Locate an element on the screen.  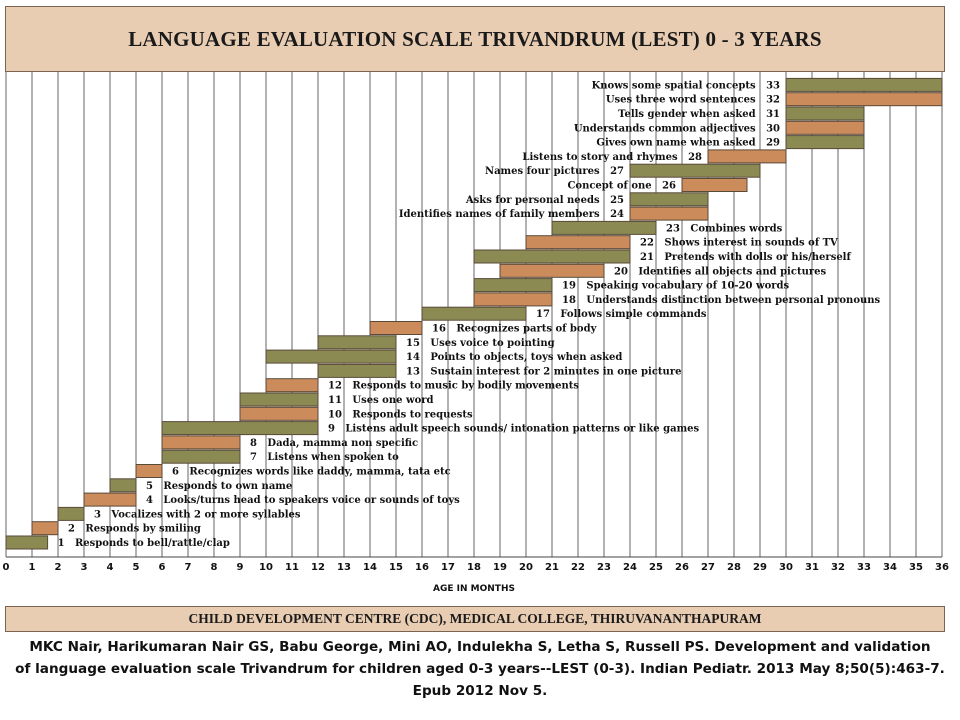
bar-label-12: 12 Responds to music by bodily movements is located at coordinates (453, 386).